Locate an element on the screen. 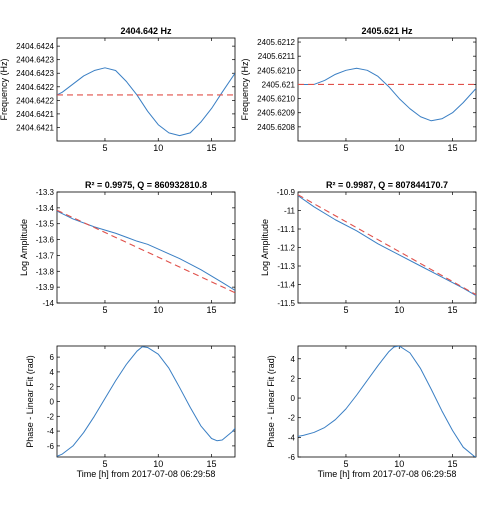 The image size is (493, 514). y-tick-label: -10.9 is located at coordinates (286, 192).